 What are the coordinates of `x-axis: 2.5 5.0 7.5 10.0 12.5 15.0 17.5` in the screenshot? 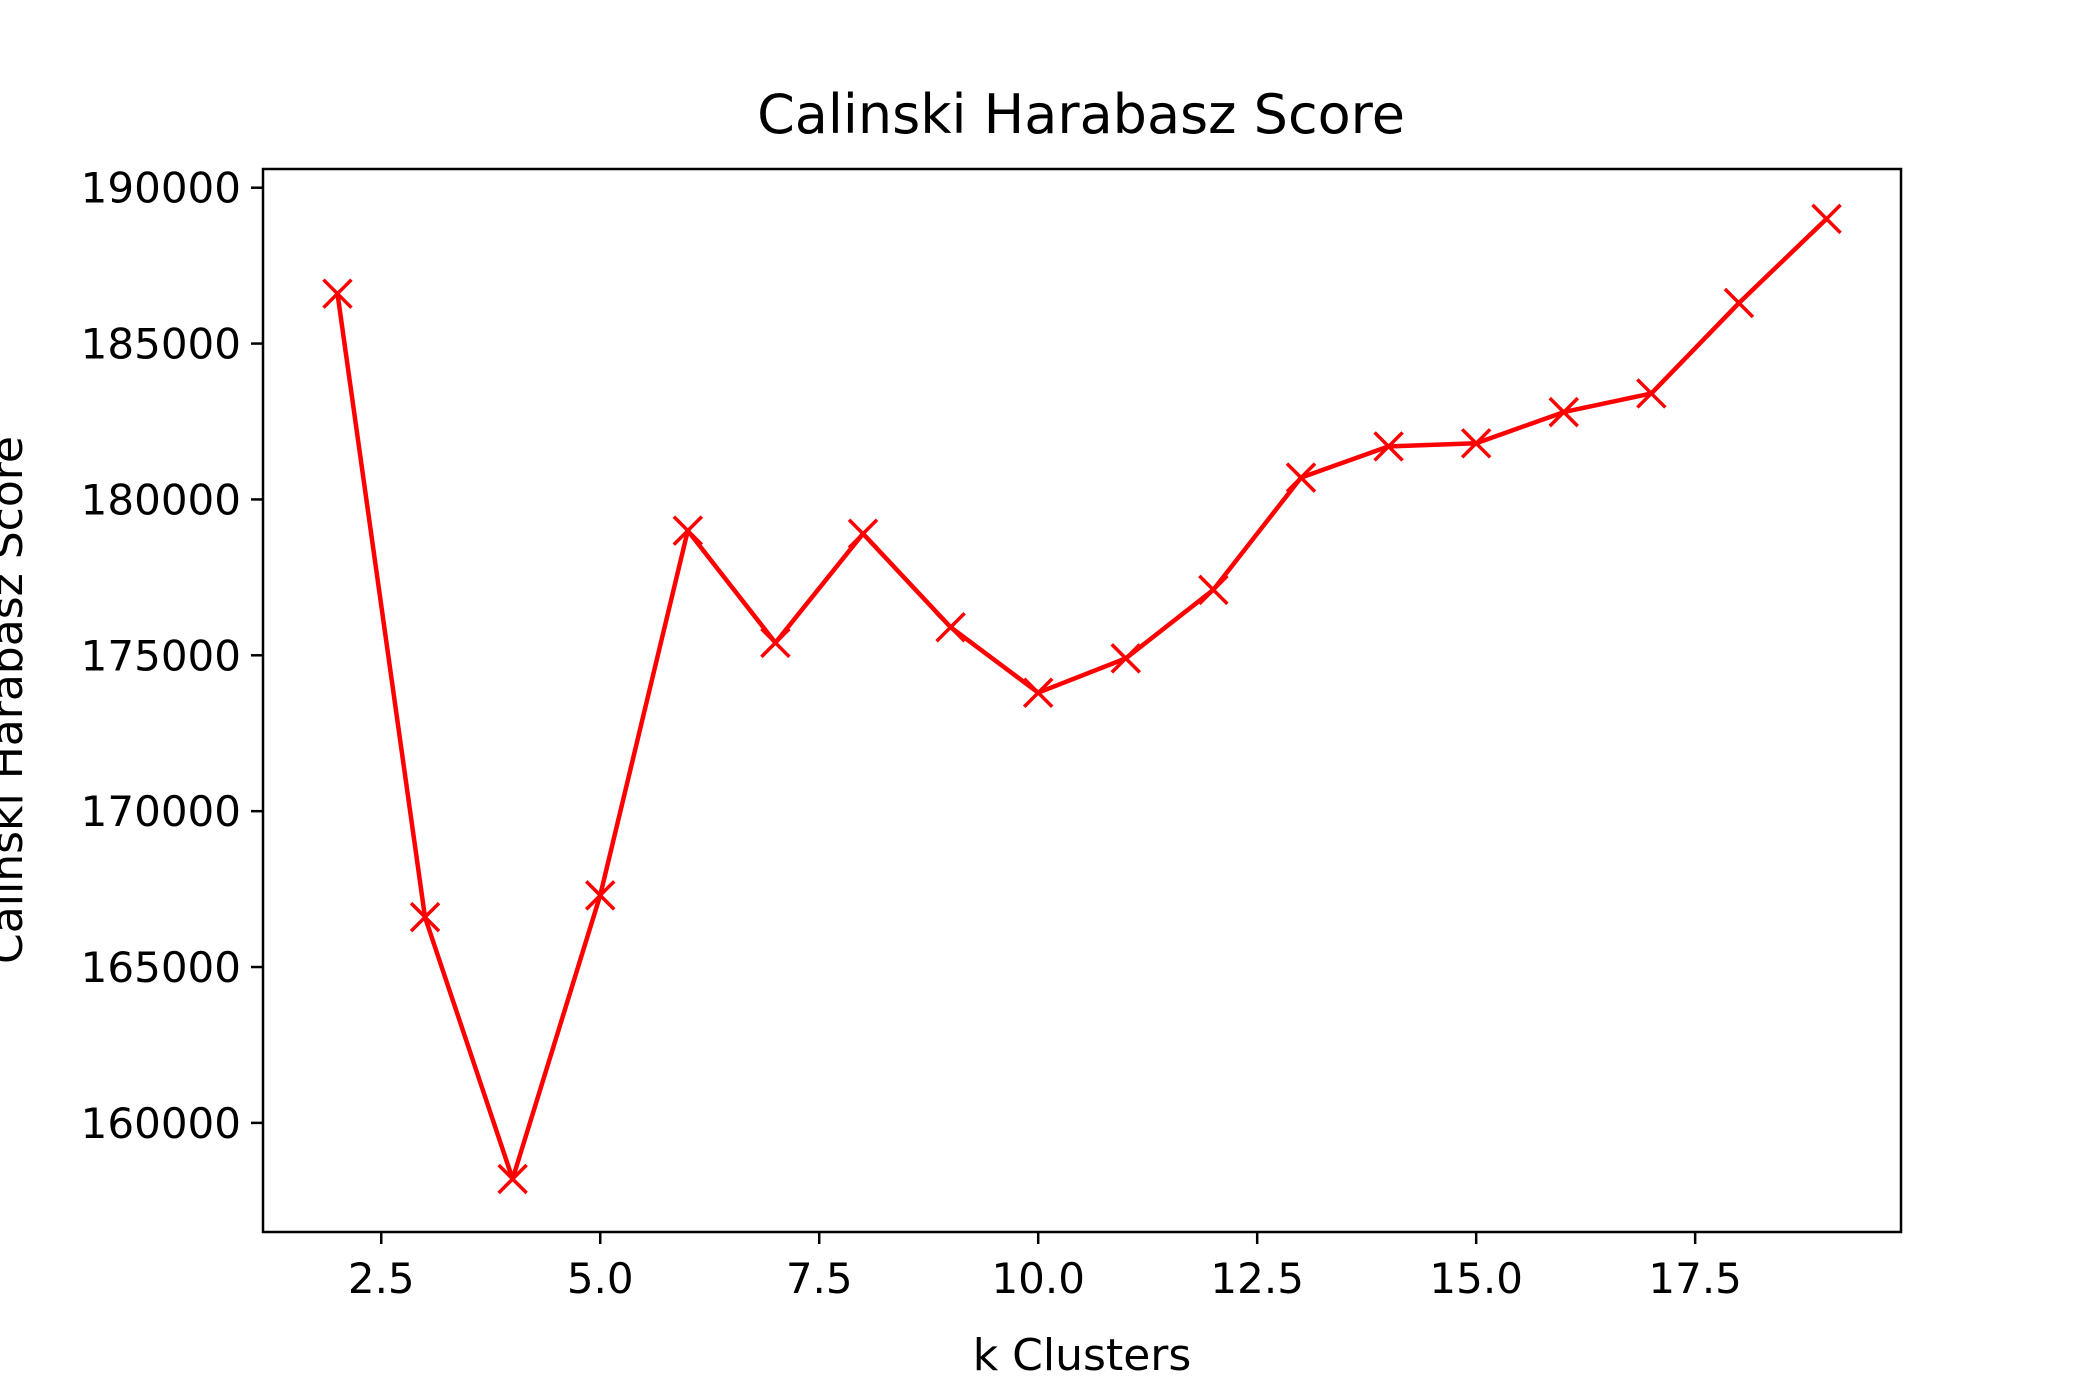 It's located at (1045, 1267).